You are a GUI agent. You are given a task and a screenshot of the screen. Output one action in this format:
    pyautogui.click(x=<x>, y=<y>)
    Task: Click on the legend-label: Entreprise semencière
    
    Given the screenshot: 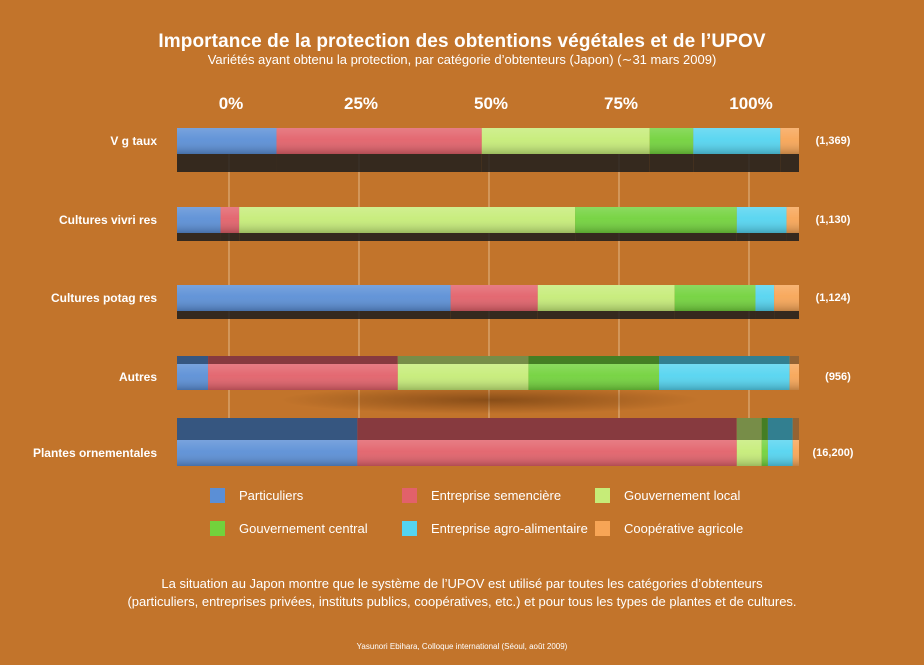 What is the action you would take?
    pyautogui.click(x=496, y=495)
    